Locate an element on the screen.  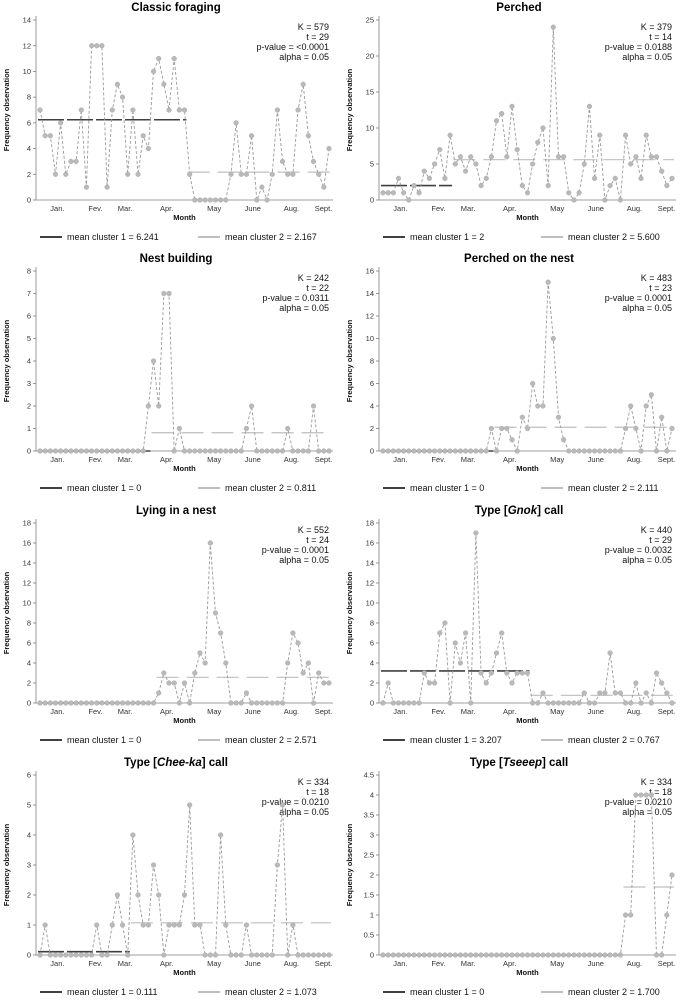
chart-title-part: Nest building is located at coordinates (176, 259).